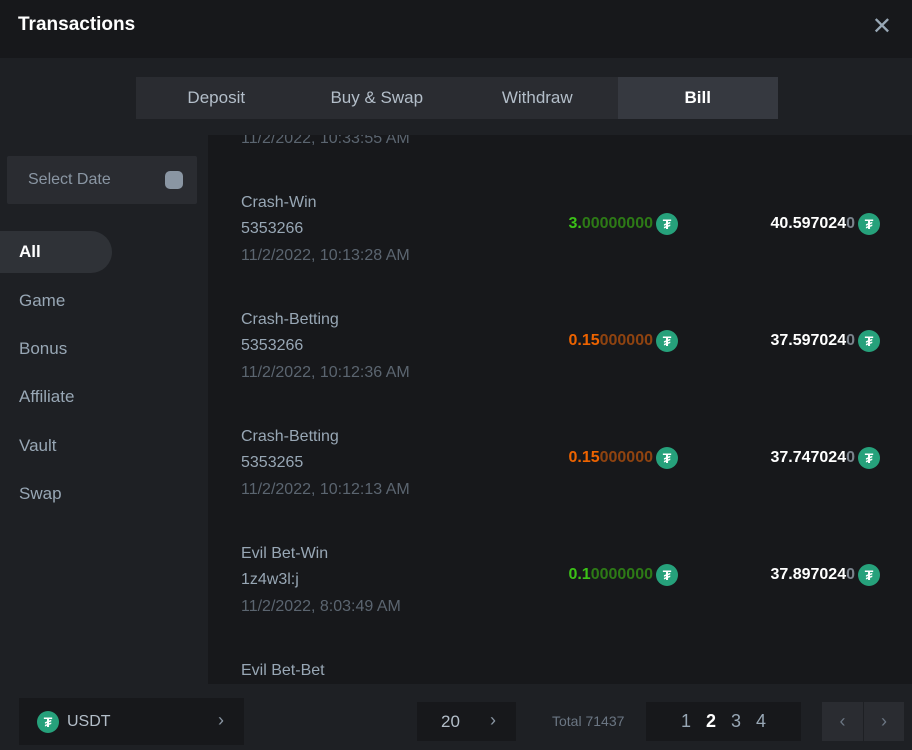 This screenshot has width=912, height=750. I want to click on transaction-type: Crash-Win, so click(279, 202).